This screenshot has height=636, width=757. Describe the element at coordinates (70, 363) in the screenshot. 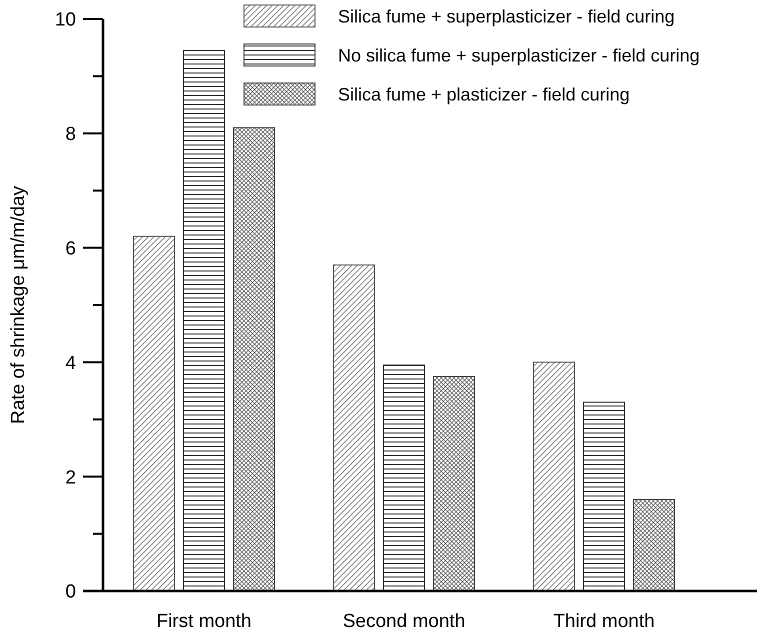

I see `y-tick-label: 4` at that location.